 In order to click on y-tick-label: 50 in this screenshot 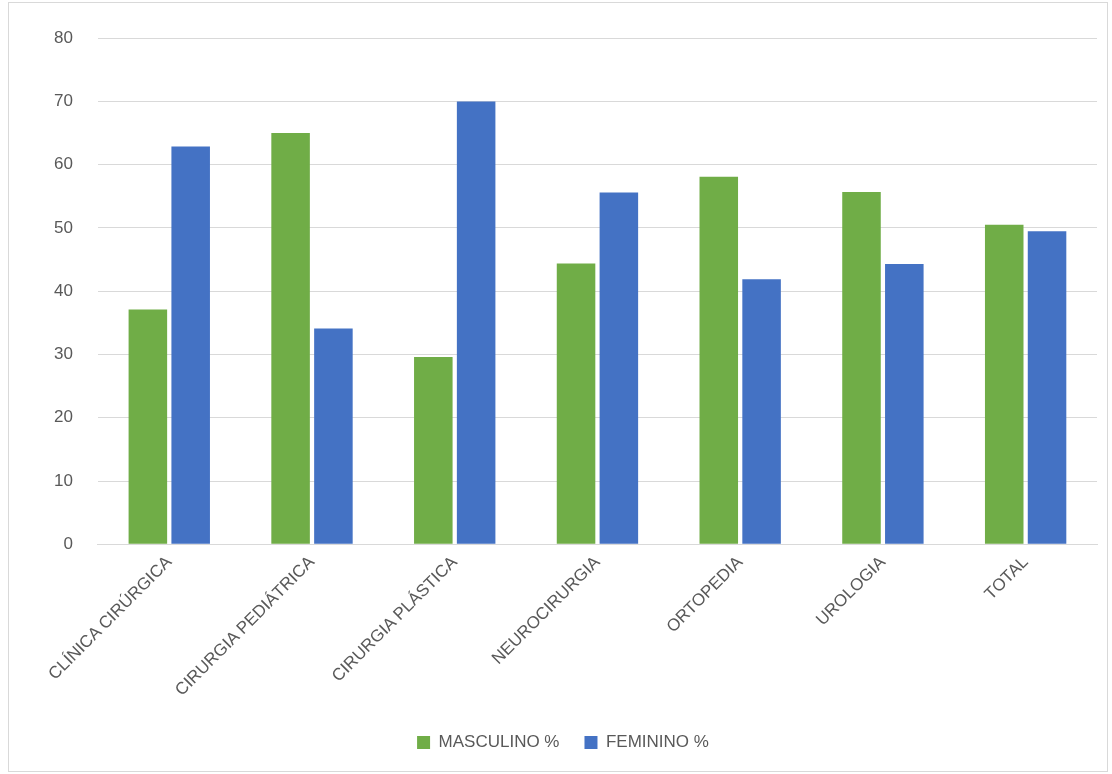, I will do `click(63, 227)`.